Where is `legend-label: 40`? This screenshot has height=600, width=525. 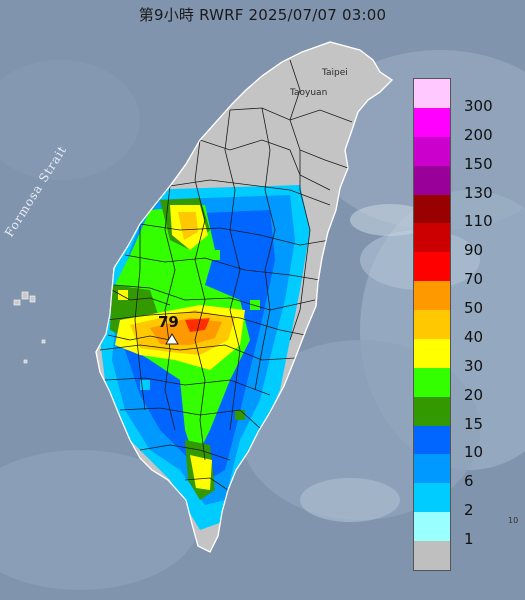 legend-label: 40 is located at coordinates (474, 336).